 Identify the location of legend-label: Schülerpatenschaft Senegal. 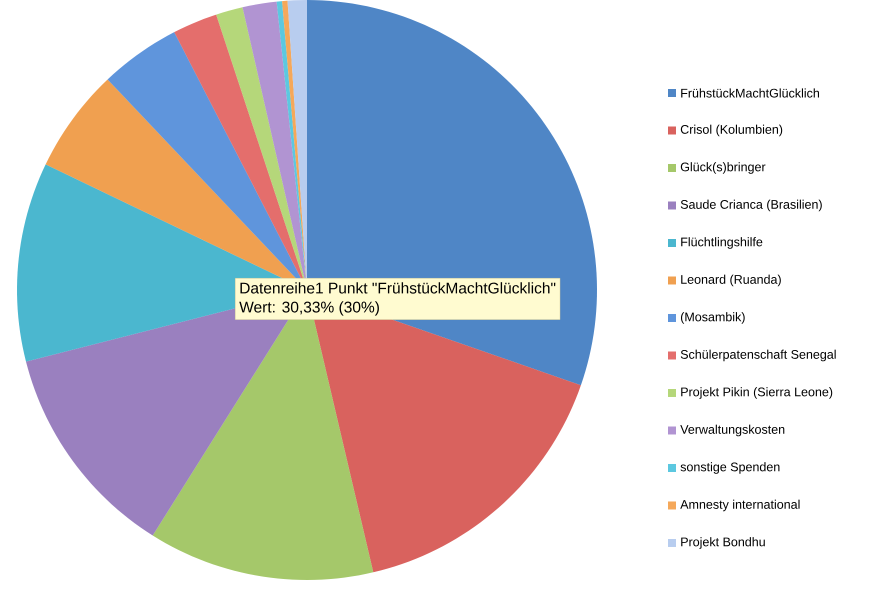
(758, 356).